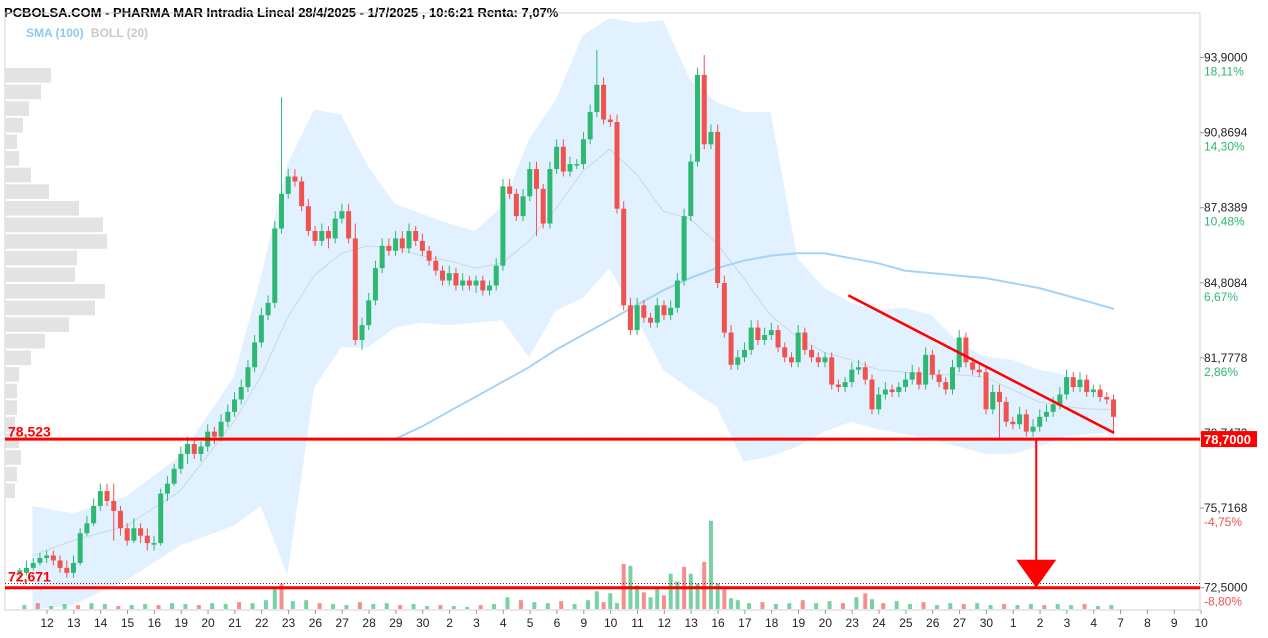 This screenshot has width=1268, height=638. I want to click on x-tick-label: 21, so click(235, 623).